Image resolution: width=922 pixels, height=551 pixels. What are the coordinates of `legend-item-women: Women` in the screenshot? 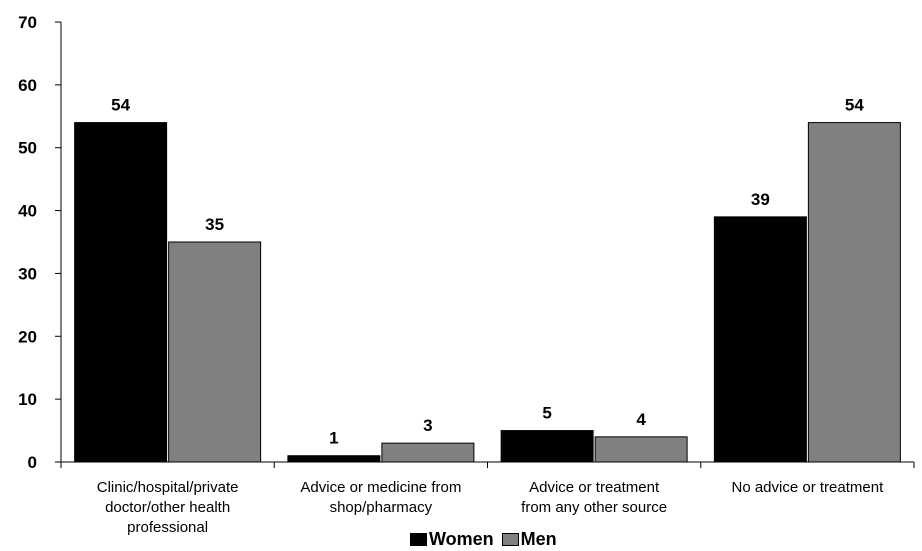 It's located at (452, 539).